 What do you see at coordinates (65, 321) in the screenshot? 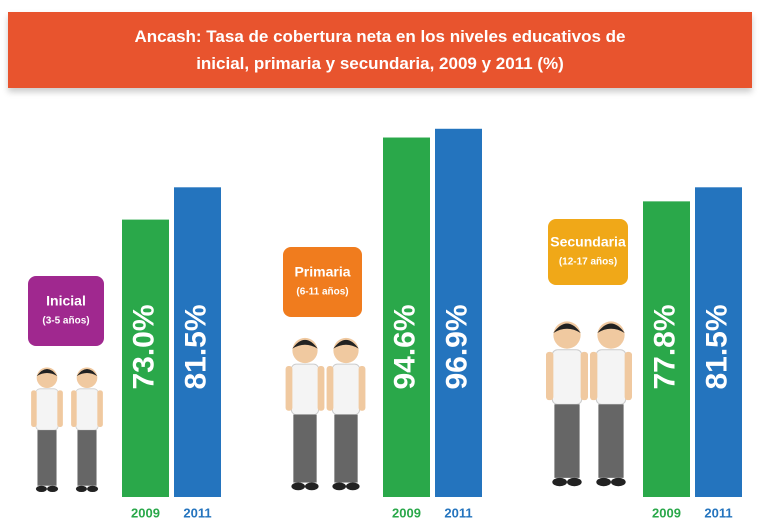
I see `age-range: (3-5 años)` at bounding box center [65, 321].